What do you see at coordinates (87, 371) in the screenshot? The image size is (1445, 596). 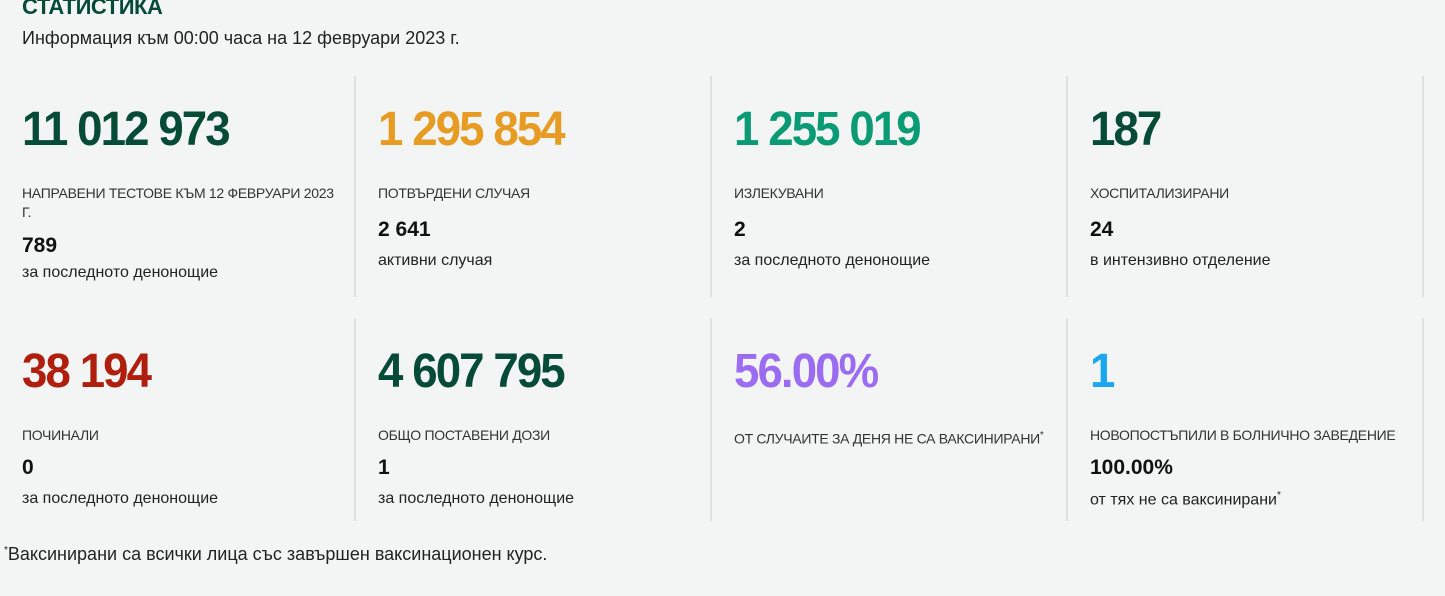 I see `stat-value: 38 194` at bounding box center [87, 371].